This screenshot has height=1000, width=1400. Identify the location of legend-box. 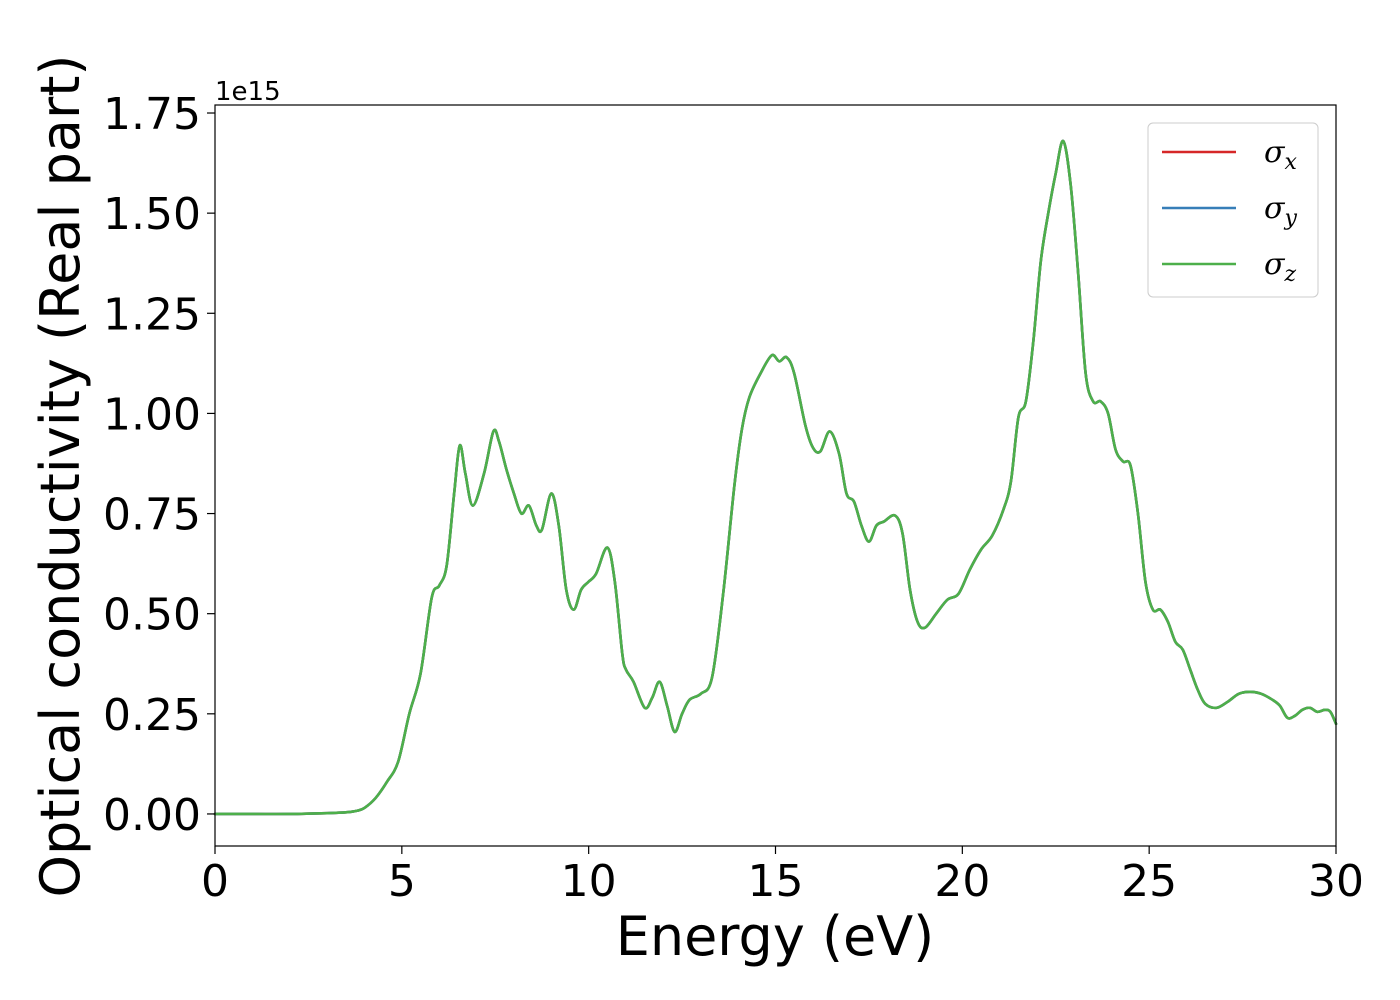
(1233, 210).